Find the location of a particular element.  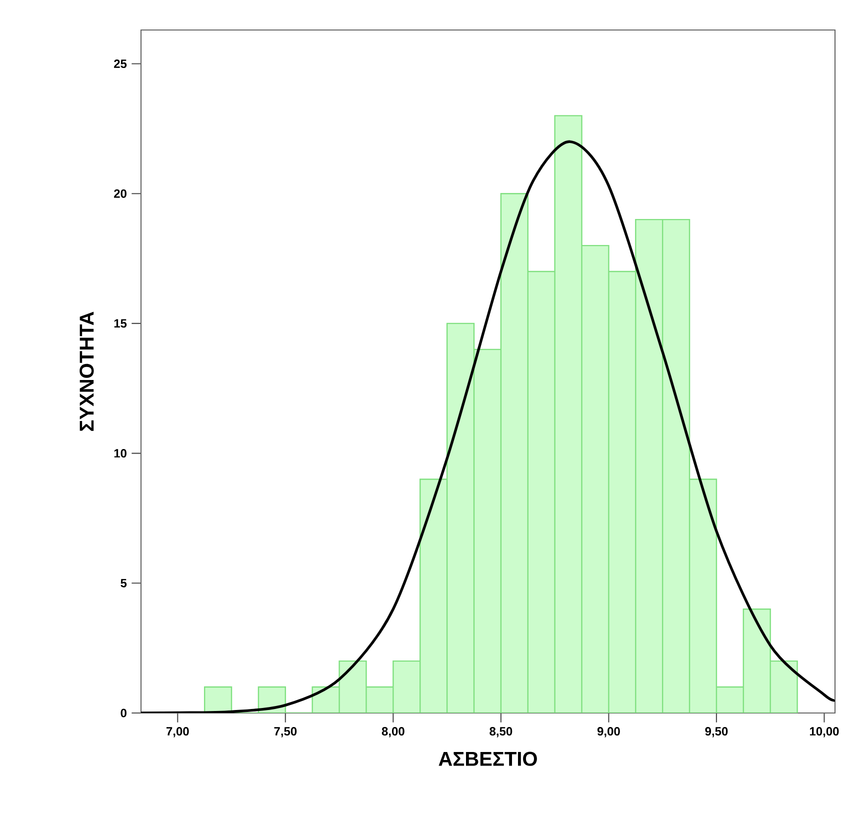

y-tick-label: 20 is located at coordinates (120, 193).